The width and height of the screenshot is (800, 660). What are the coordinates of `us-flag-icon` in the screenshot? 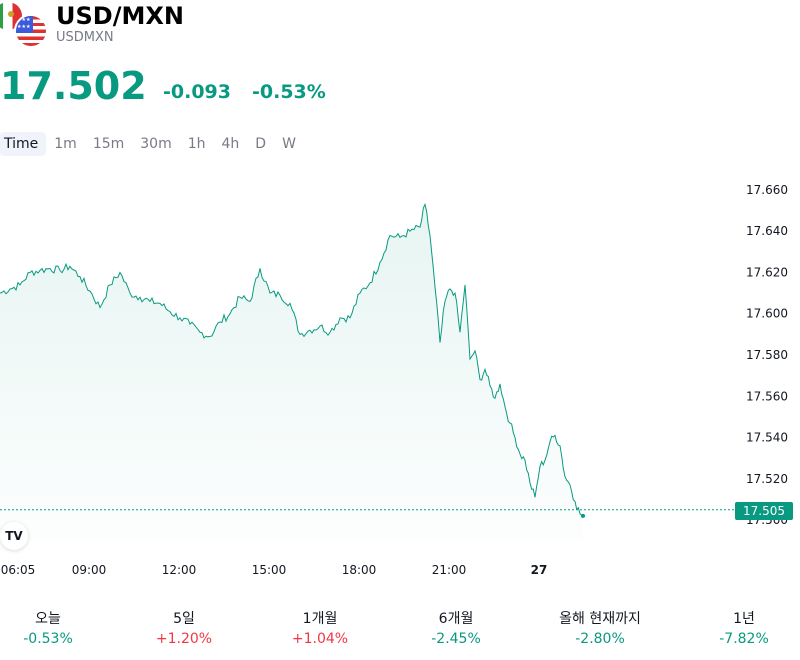 It's located at (31, 31).